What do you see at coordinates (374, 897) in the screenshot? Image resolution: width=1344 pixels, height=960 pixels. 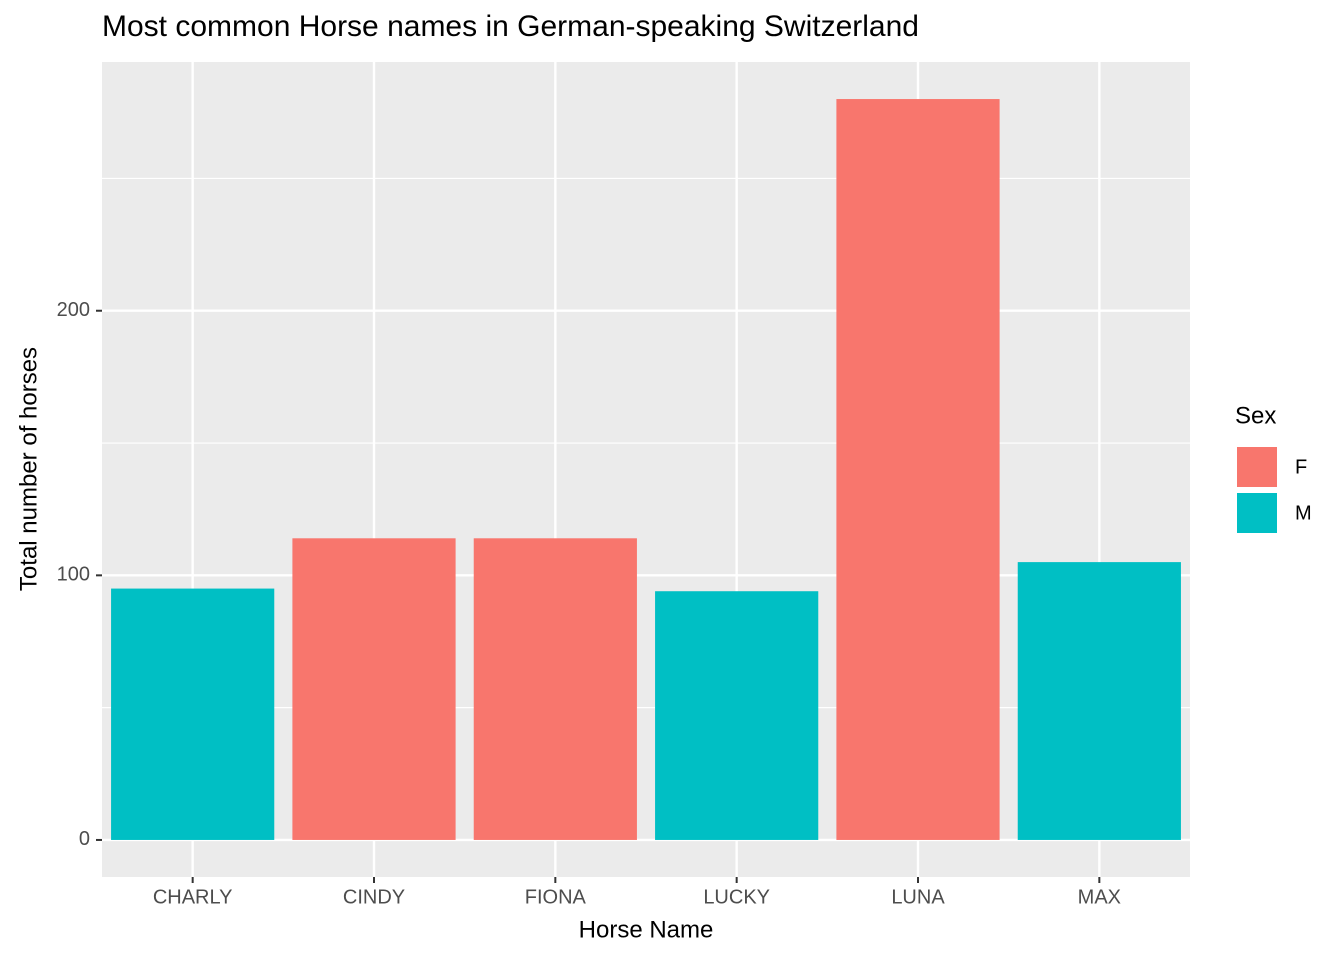 I see `x-tick-label: CINDY` at bounding box center [374, 897].